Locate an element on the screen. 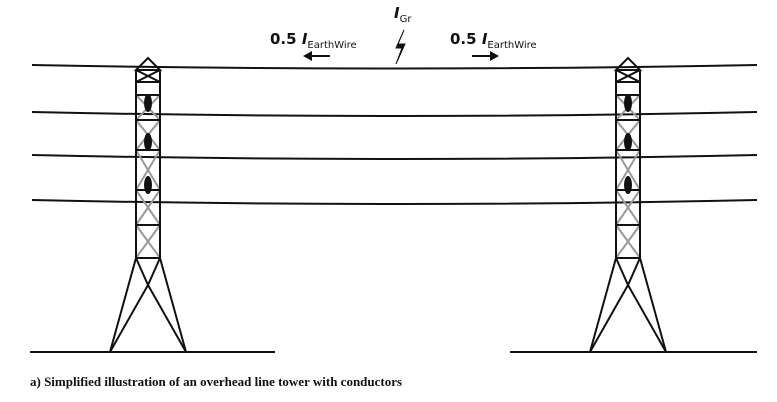  conductor is located at coordinates (394, 202).